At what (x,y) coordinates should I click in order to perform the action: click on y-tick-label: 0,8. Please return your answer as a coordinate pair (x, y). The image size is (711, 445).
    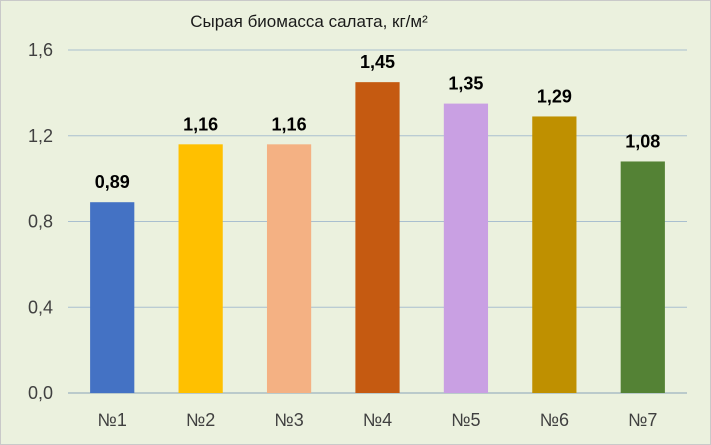
    Looking at the image, I should click on (40, 222).